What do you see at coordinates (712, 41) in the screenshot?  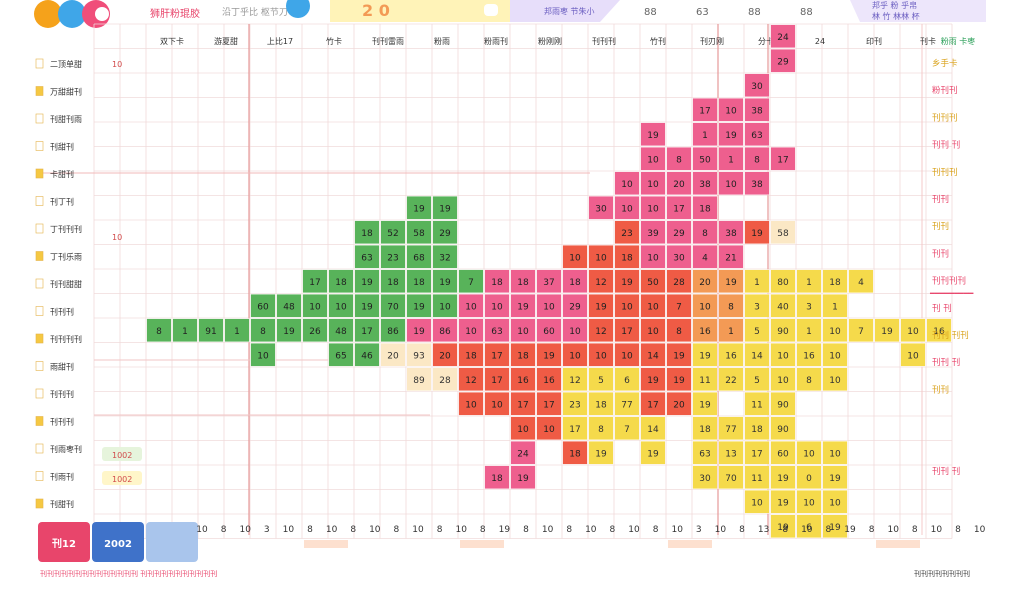 I see `column-header: 刊刃刚` at bounding box center [712, 41].